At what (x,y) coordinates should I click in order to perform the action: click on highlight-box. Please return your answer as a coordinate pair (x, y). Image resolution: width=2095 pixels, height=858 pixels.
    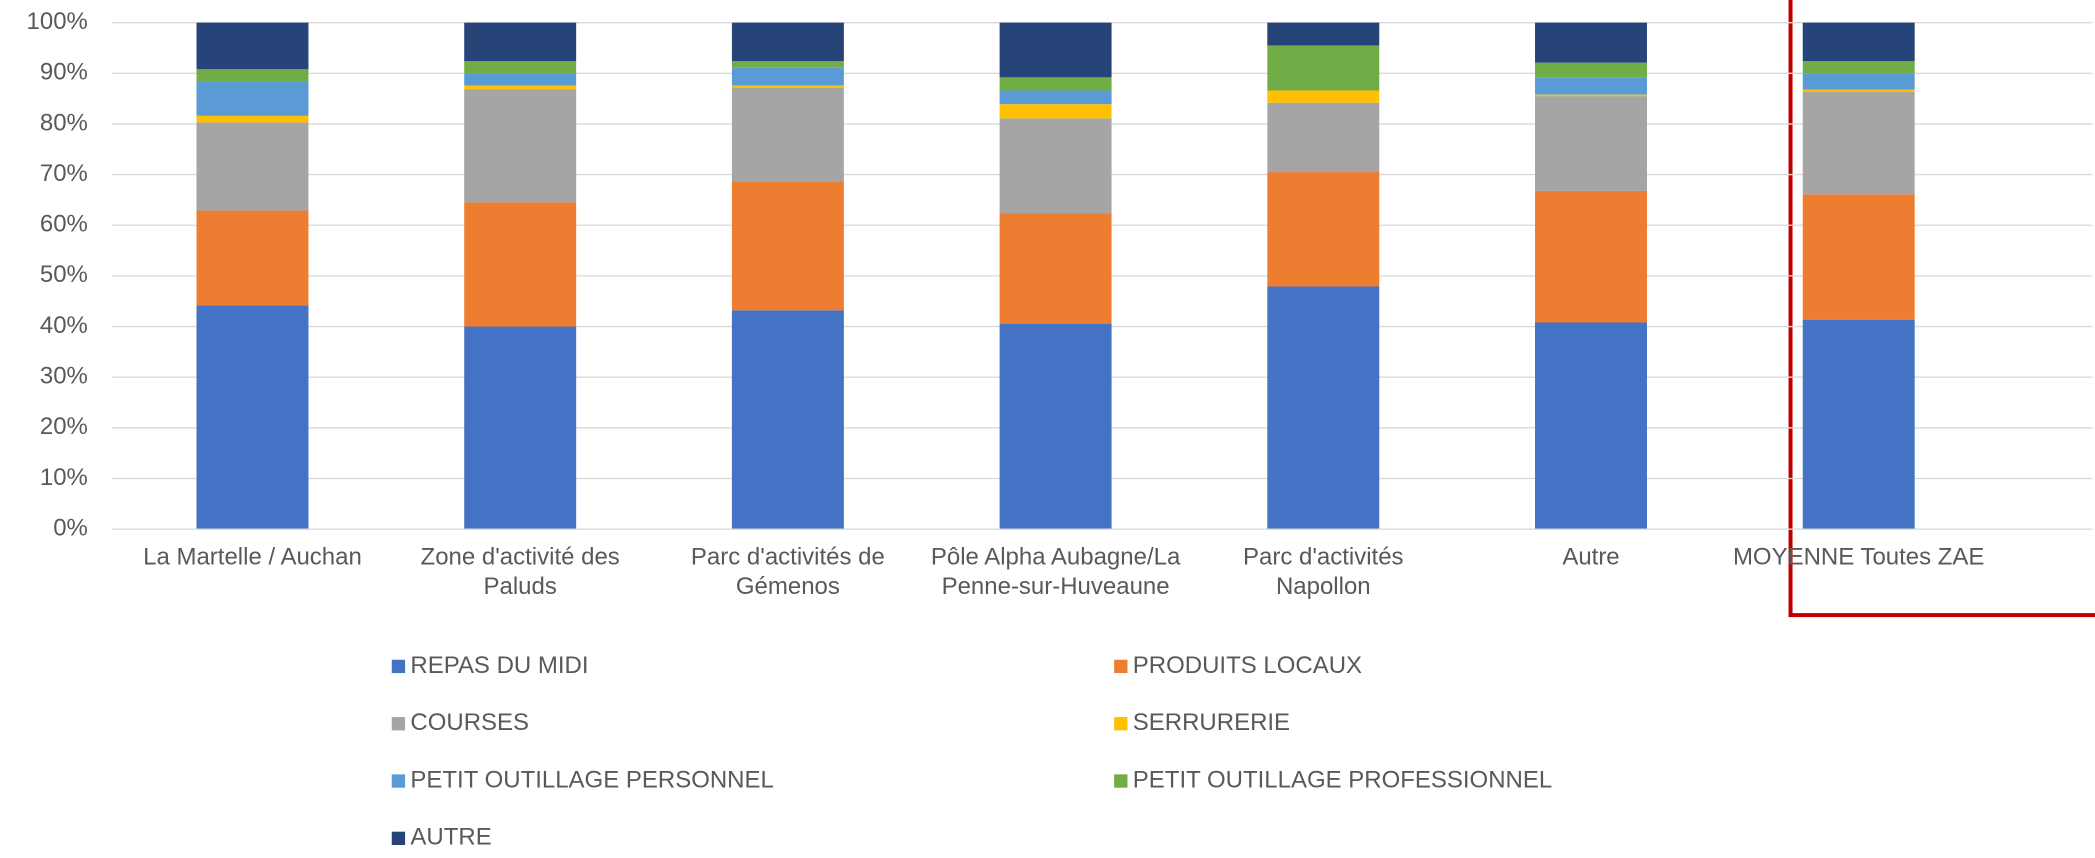
    Looking at the image, I should click on (1941, 309).